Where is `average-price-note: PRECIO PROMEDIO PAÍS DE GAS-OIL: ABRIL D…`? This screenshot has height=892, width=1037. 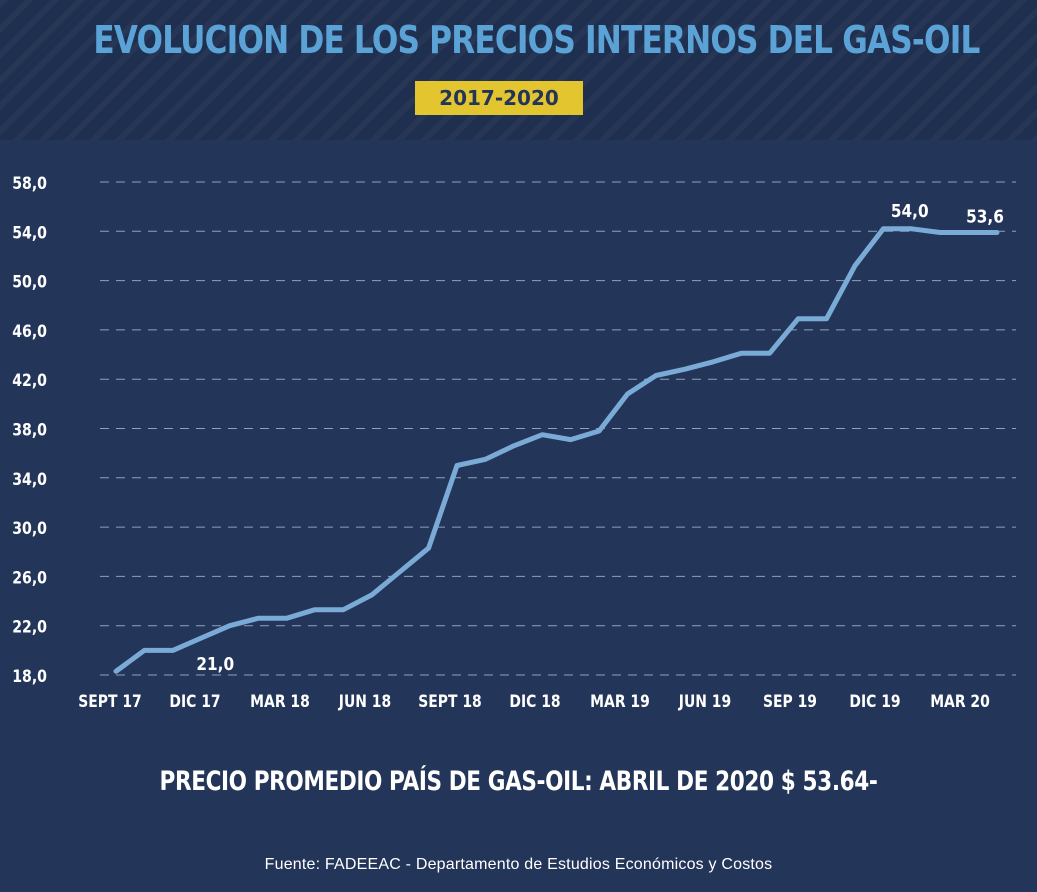 average-price-note: PRECIO PROMEDIO PAÍS DE GAS-OIL: ABRIL D… is located at coordinates (518, 781).